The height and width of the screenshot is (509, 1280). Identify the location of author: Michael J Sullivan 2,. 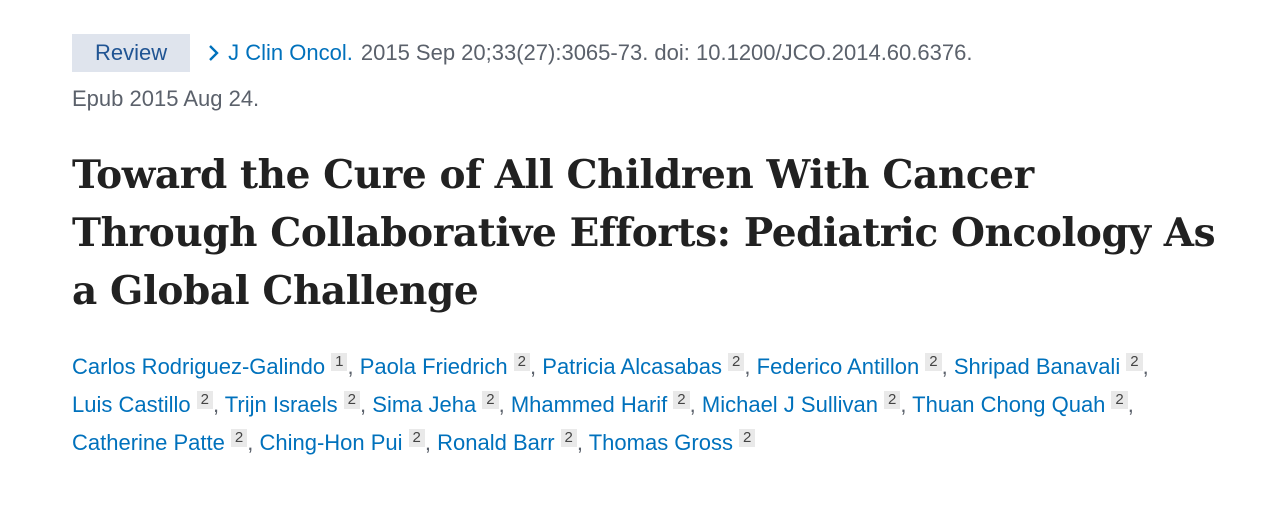
(804, 404).